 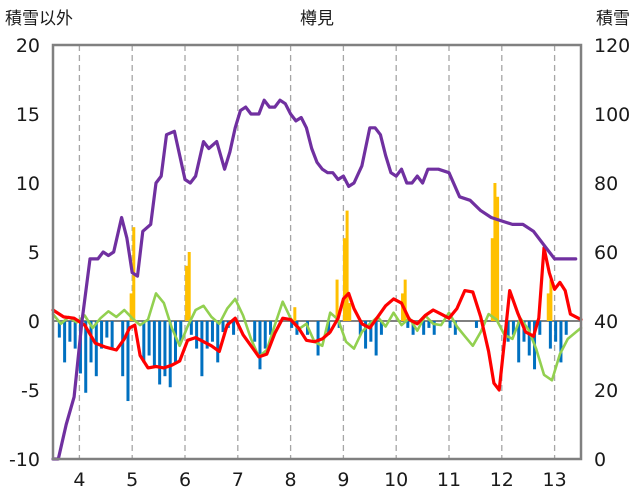 I want to click on x-tick-6: 10, so click(x=396, y=480).